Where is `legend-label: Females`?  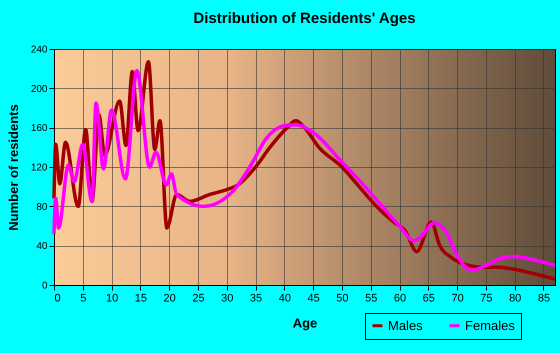 legend-label: Females is located at coordinates (490, 325).